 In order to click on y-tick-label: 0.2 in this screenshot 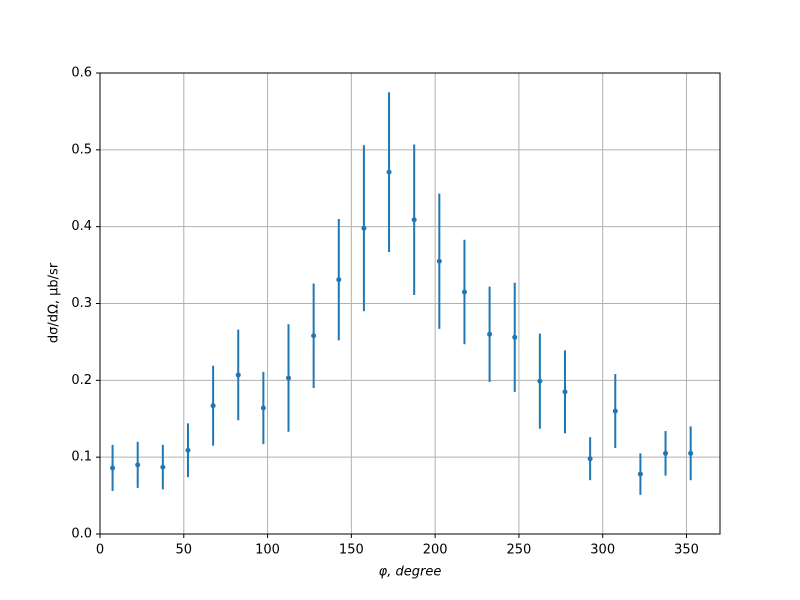, I will do `click(81, 380)`.